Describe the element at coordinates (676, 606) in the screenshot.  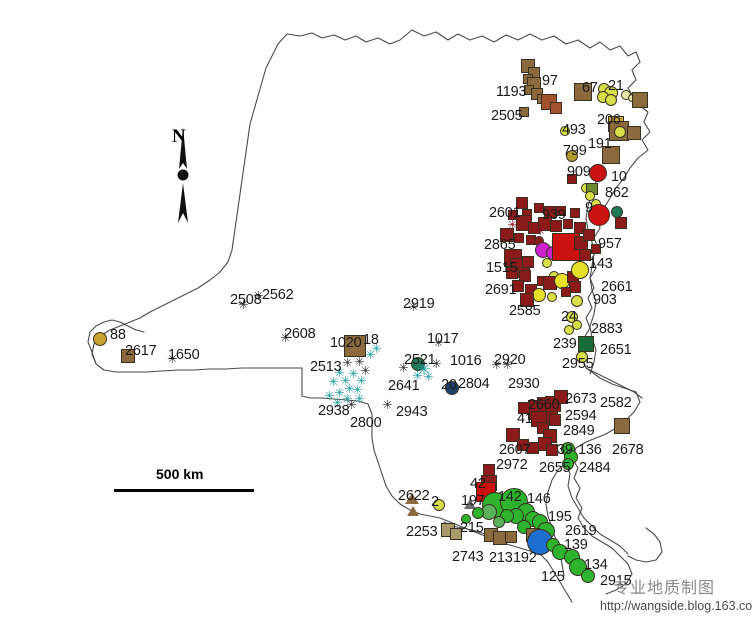
I see `watermark-url: http://wangside.blog.163.com/` at that location.